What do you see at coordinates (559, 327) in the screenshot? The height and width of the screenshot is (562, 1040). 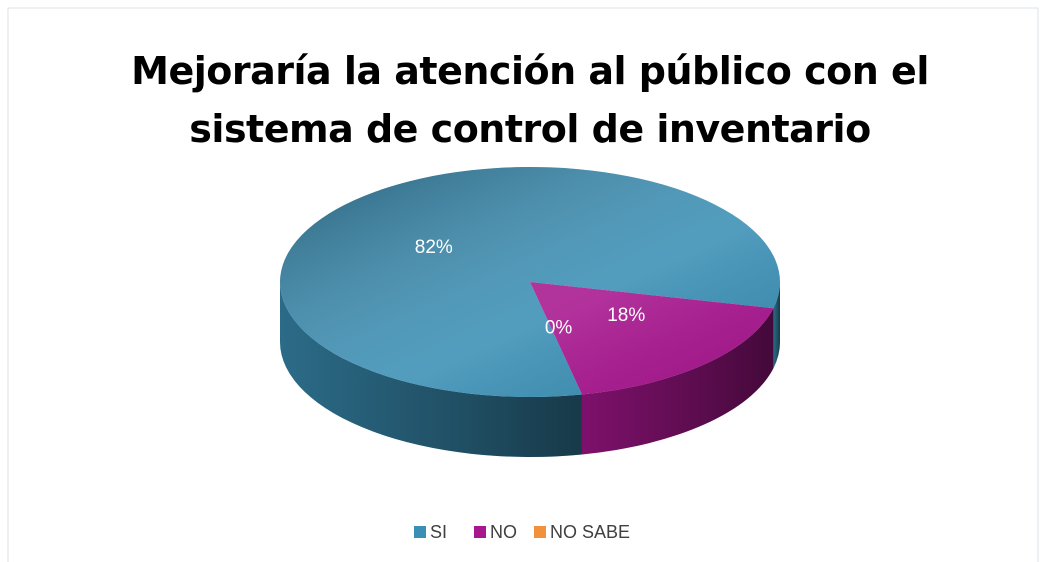 I see `data-label: 0%` at bounding box center [559, 327].